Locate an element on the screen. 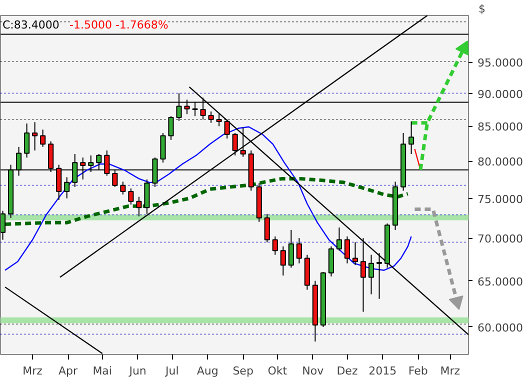  x-tick-label: Mai is located at coordinates (102, 371).